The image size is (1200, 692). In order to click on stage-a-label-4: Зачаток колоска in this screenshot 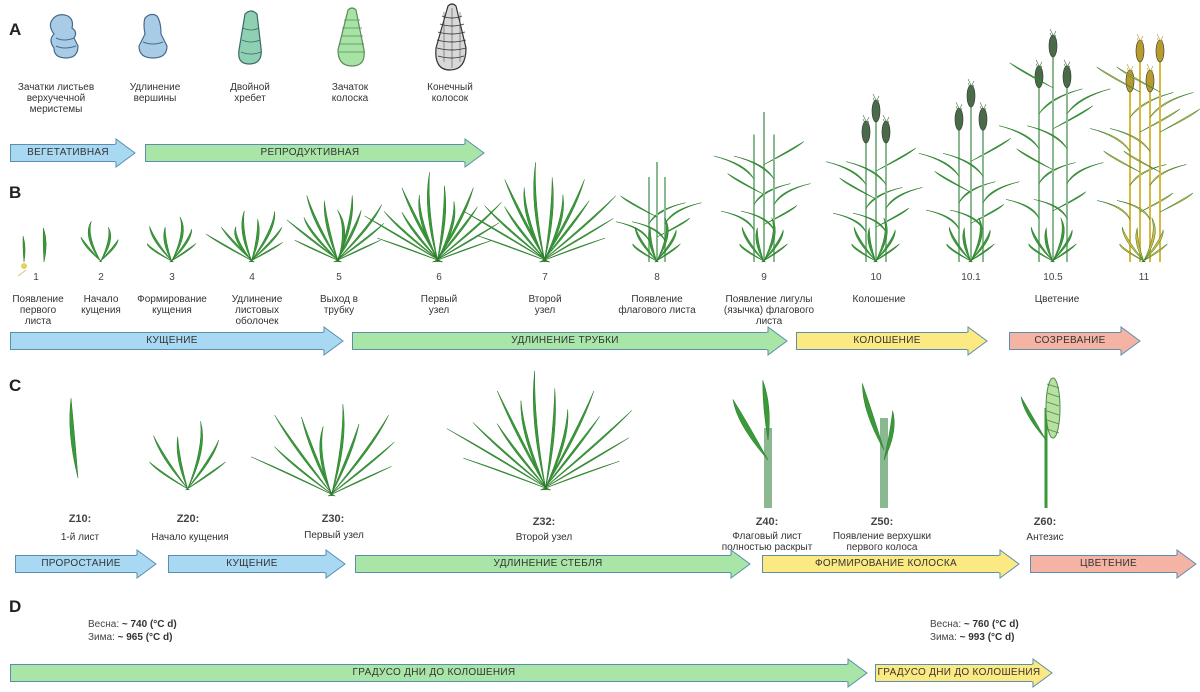, I will do `click(350, 93)`.